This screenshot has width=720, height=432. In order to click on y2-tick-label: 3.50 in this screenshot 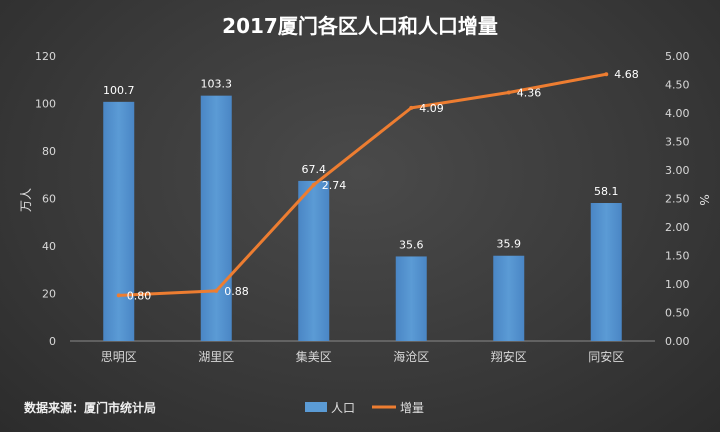, I will do `click(677, 142)`.